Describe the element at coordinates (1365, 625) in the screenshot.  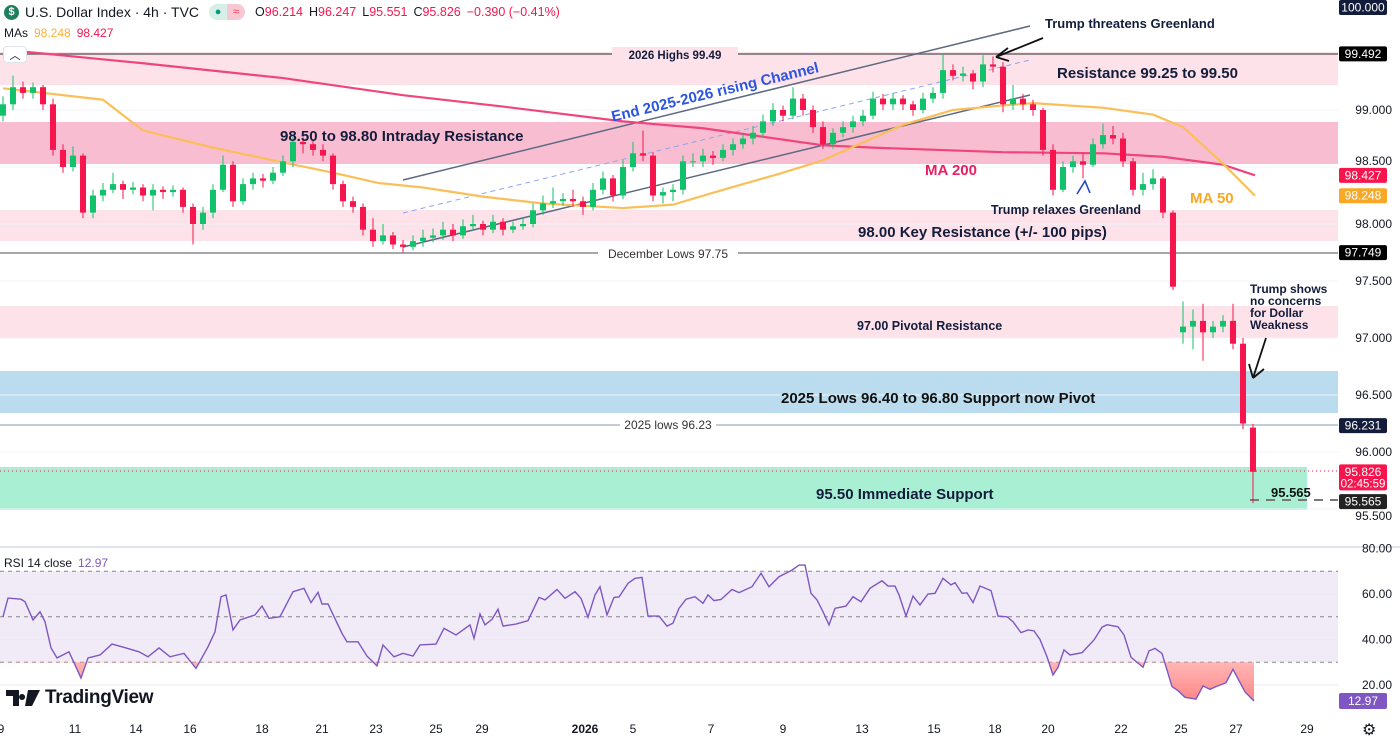
I see `rsi-axis: 80.00 60.00 40.00 20.00 12.97` at that location.